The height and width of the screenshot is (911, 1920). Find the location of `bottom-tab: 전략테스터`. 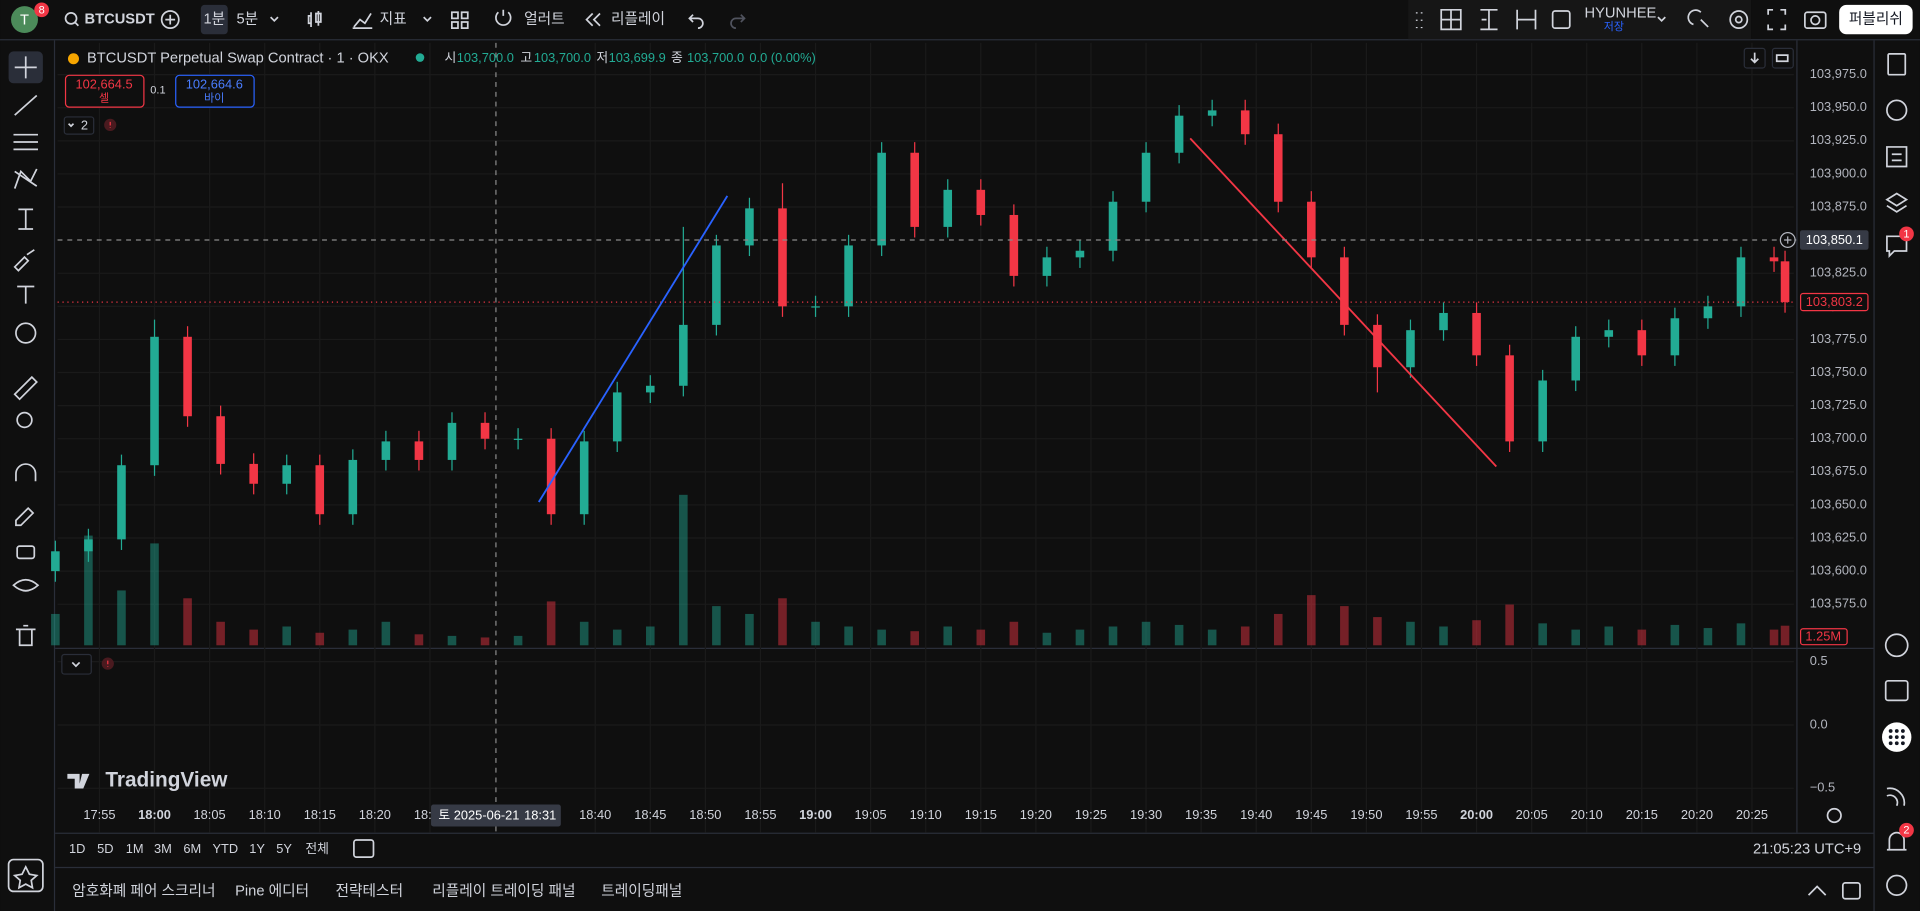

bottom-tab: 전략테스터 is located at coordinates (370, 890).